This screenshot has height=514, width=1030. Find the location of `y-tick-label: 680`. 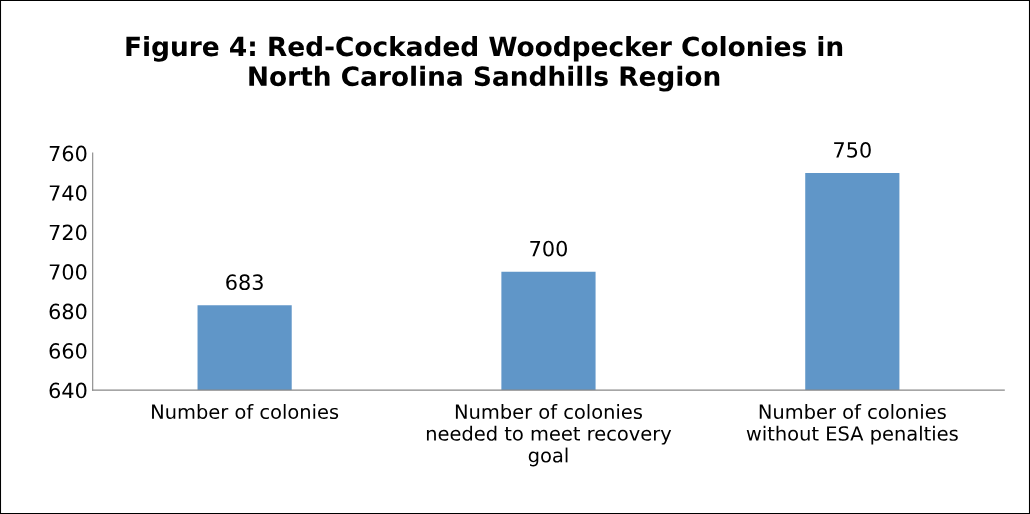

y-tick-label: 680 is located at coordinates (68, 311).